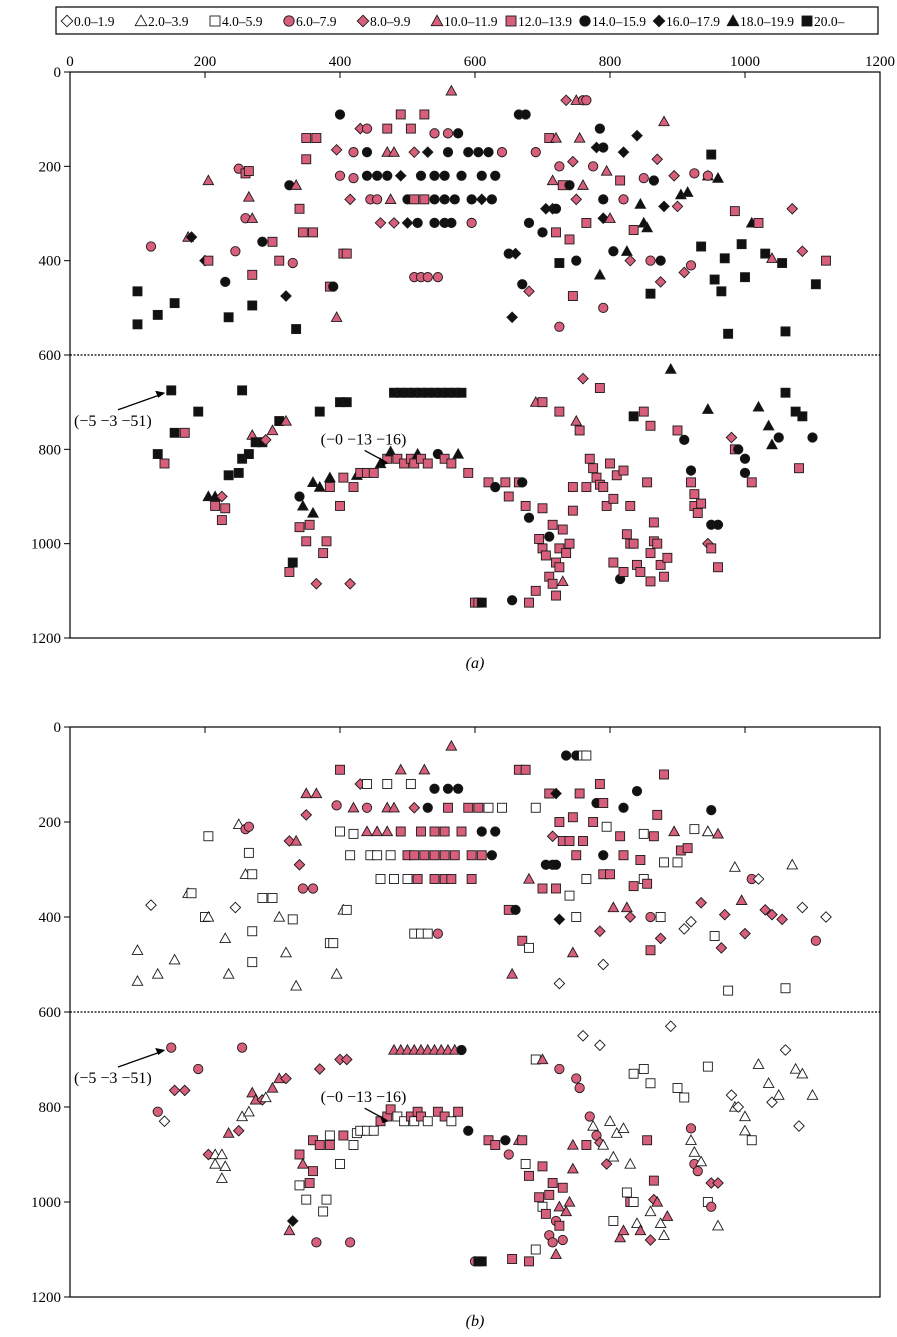 This screenshot has height=1337, width=897. Describe the element at coordinates (58, 728) in the screenshot. I see `y-tick-label: 0` at that location.